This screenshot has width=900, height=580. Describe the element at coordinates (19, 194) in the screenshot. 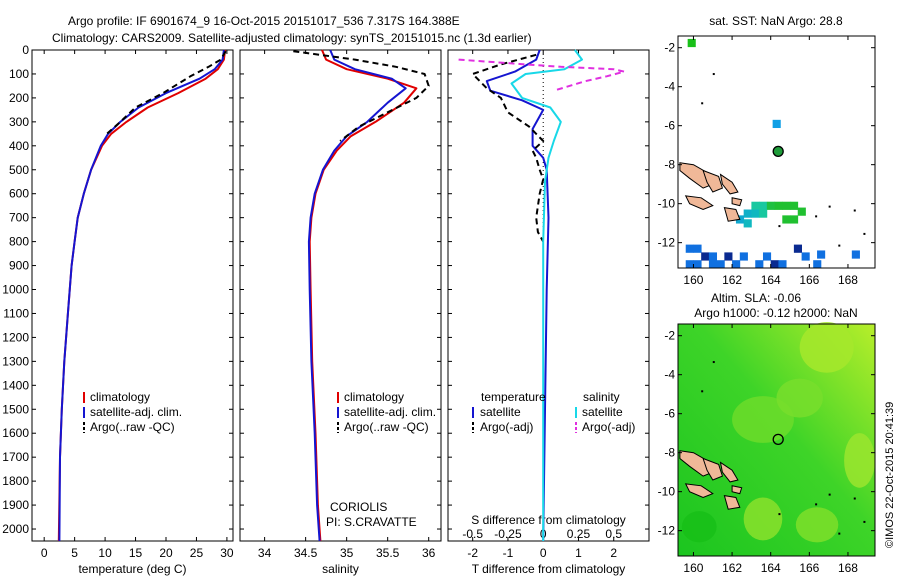

I see `y-tick-label: 600` at that location.